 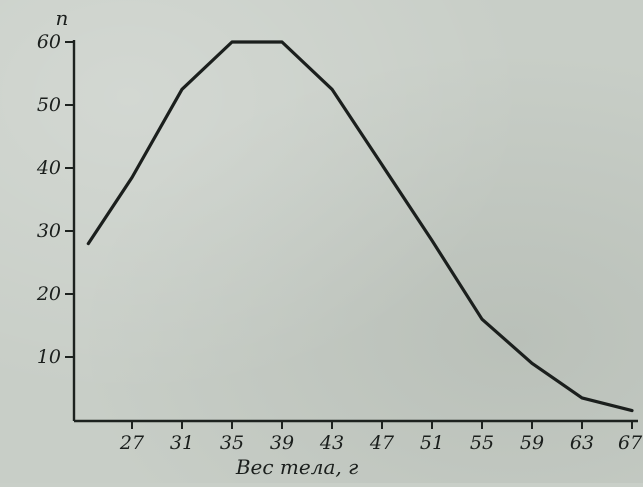 What do you see at coordinates (182, 443) in the screenshot?
I see `x-tick-label: 31` at bounding box center [182, 443].